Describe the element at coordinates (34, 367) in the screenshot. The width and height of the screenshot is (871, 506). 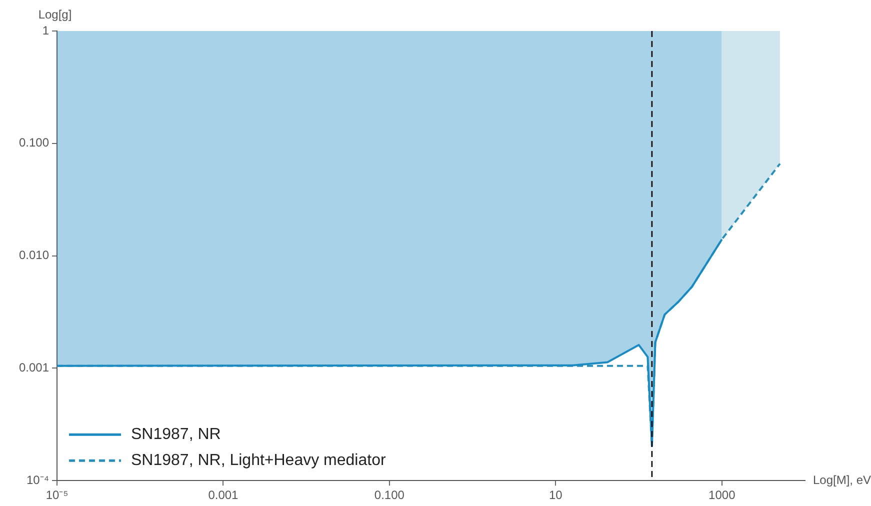
I see `y-tick-label: 0.001` at that location.